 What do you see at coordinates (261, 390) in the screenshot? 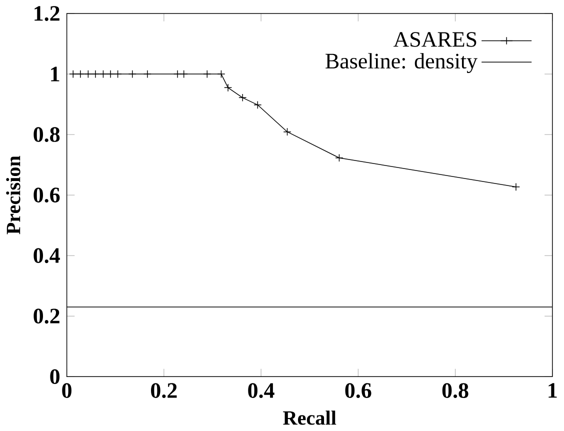
I see `x-tick-label: 0.4` at bounding box center [261, 390].